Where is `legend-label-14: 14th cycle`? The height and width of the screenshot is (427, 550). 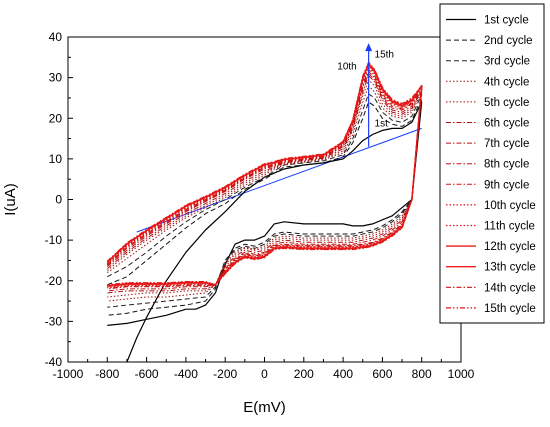 legend-label-14: 14th cycle is located at coordinates (510, 288).